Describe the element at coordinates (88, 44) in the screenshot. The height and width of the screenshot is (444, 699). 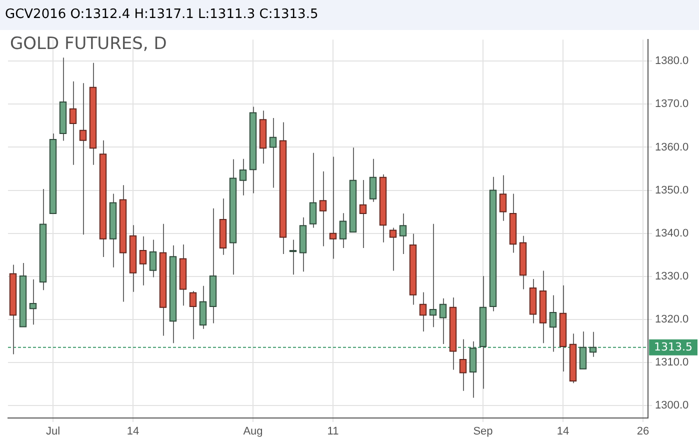
I see `chart-title: GOLD FUTURES, D` at that location.